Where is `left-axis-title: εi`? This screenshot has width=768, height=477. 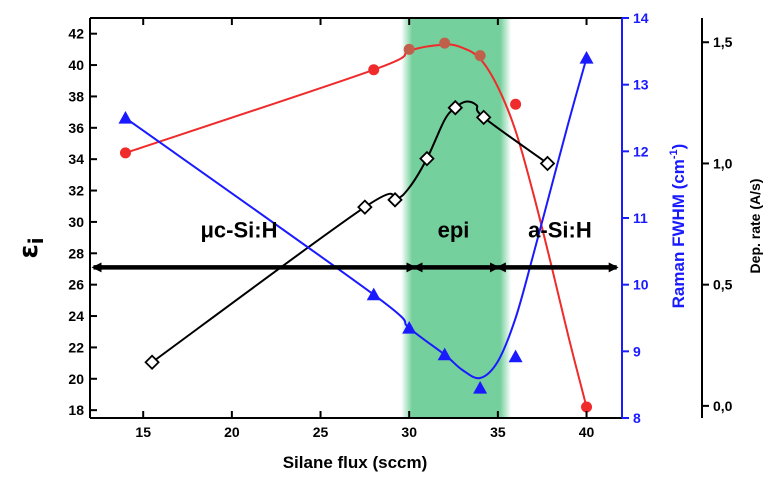
left-axis-title: εi is located at coordinates (31, 247).